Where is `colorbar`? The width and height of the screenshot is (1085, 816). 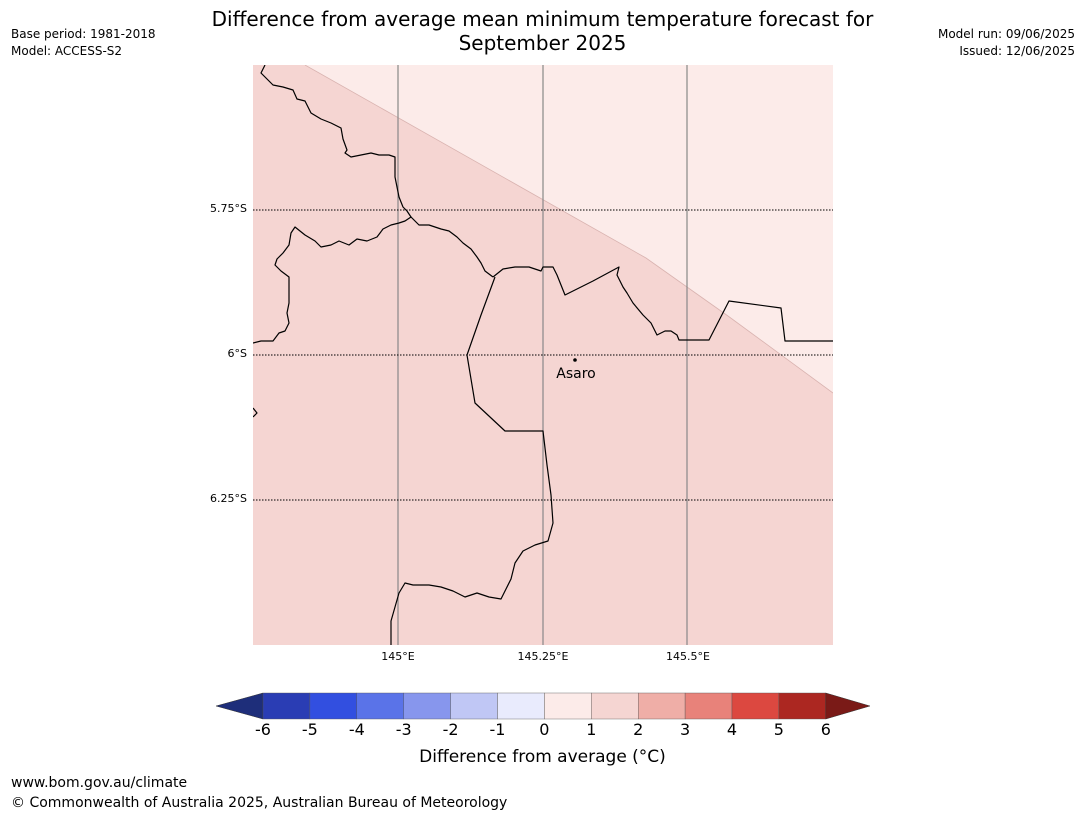 colorbar is located at coordinates (543, 706).